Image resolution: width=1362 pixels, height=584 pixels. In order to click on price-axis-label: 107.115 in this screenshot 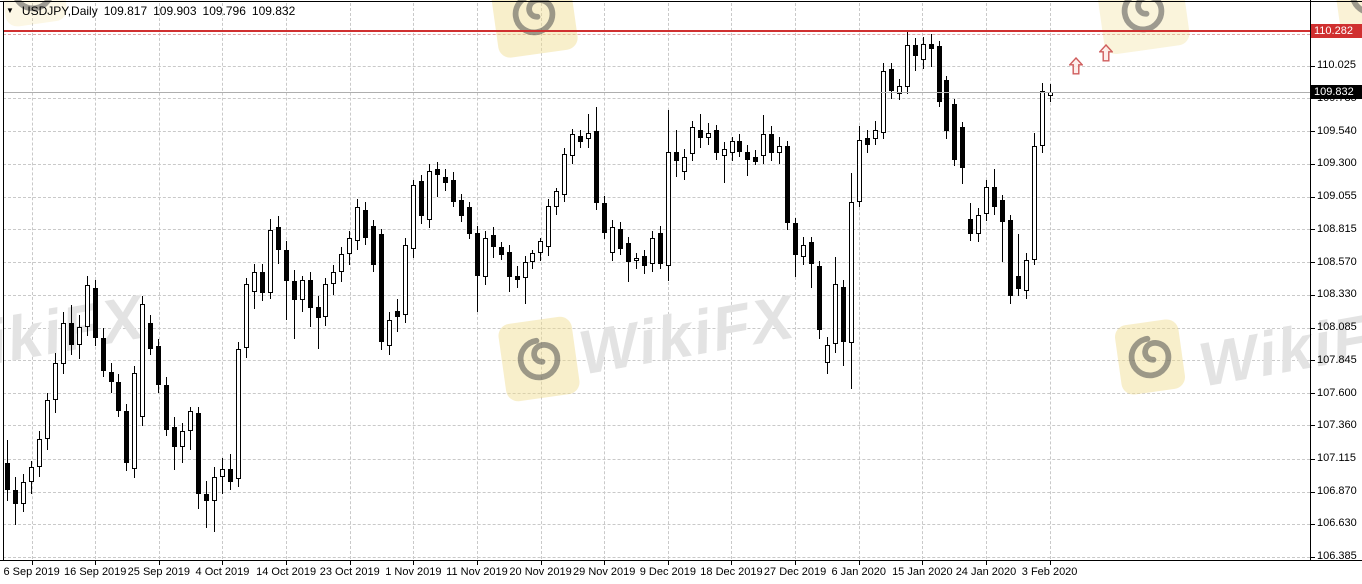, I will do `click(1336, 458)`.